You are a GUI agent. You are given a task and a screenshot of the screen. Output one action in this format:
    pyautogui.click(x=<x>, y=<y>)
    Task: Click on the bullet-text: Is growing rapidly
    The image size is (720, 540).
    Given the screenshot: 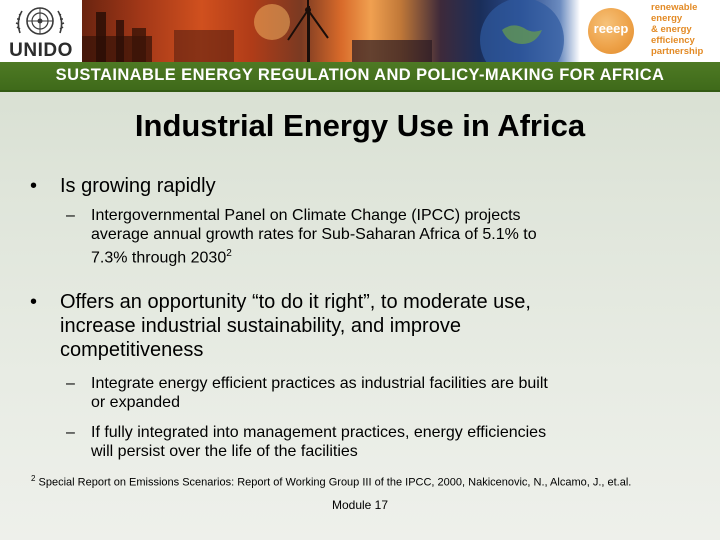 What is the action you would take?
    pyautogui.click(x=138, y=186)
    